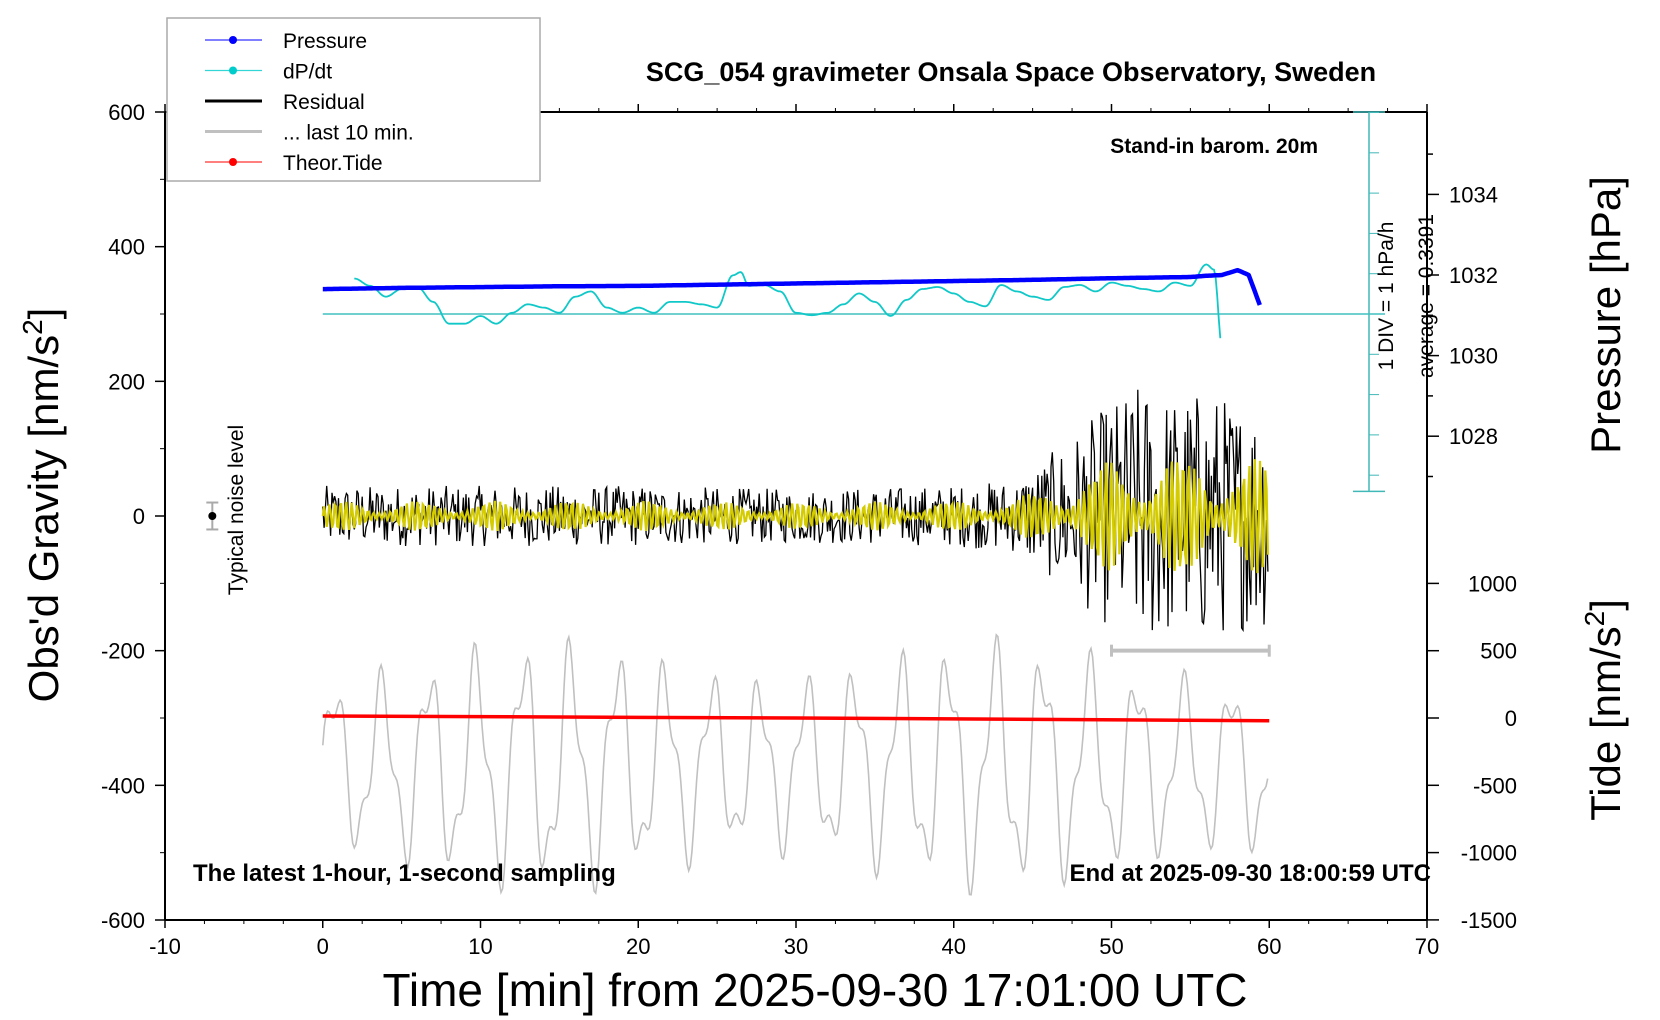 This screenshot has height=1020, width=1660. I want to click on legend-label: ... last 10 min., so click(348, 133).